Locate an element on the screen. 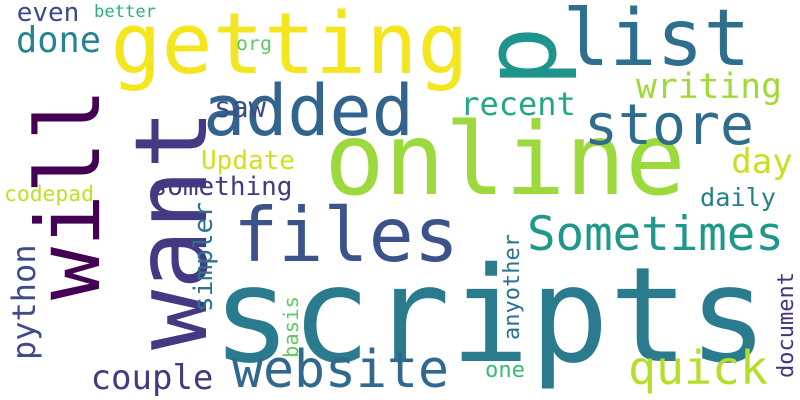 The height and width of the screenshot is (400, 800). word-writing: writing is located at coordinates (709, 86).